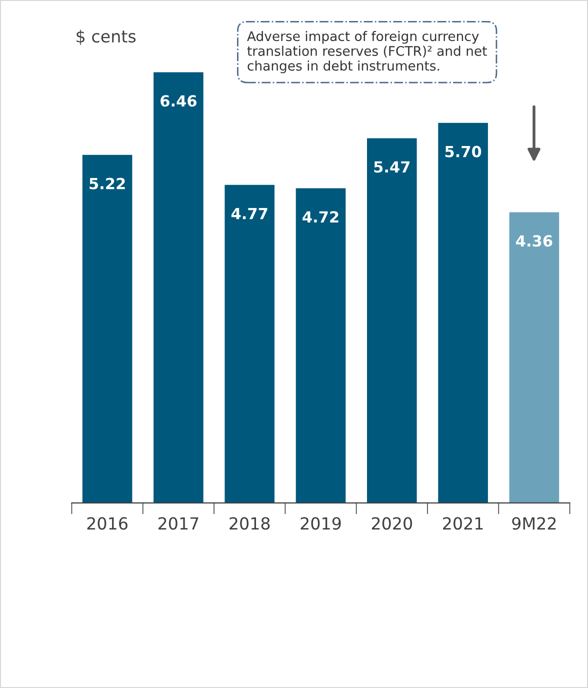  What do you see at coordinates (250, 523) in the screenshot?
I see `x-tick-label: 2018` at bounding box center [250, 523].